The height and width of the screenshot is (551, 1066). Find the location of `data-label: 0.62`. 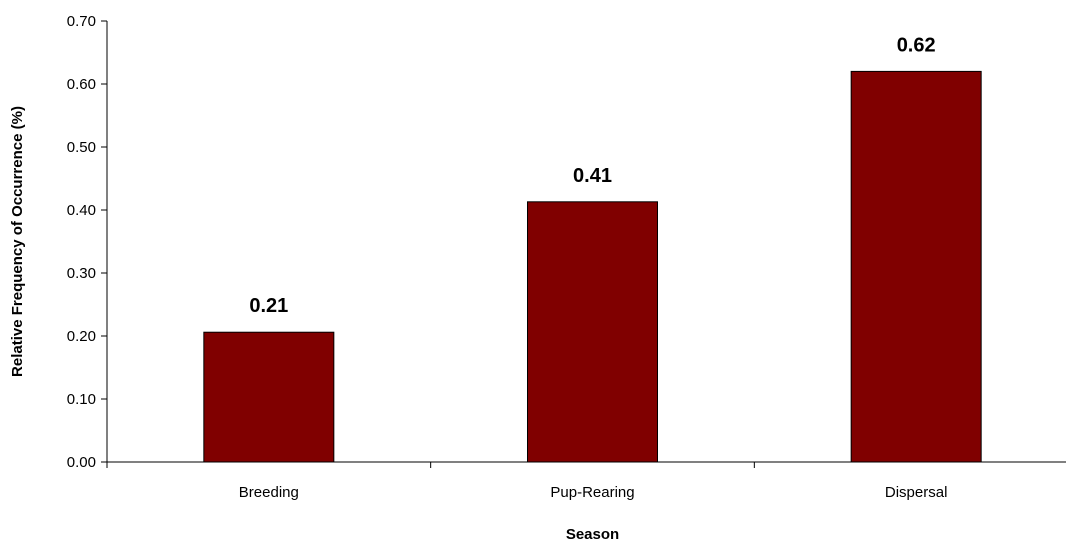

data-label: 0.62 is located at coordinates (916, 45).